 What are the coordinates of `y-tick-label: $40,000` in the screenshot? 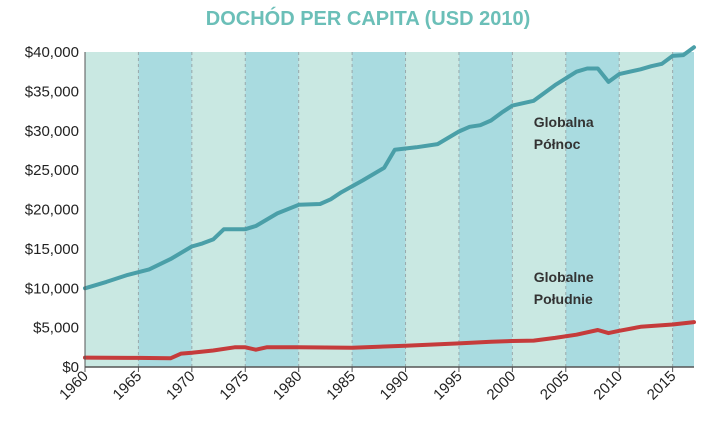 It's located at (52, 52).